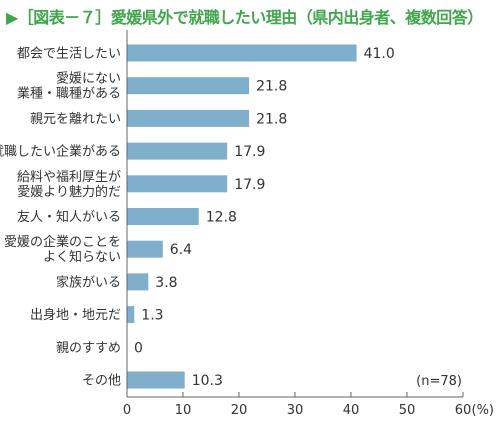  Describe the element at coordinates (483, 410) in the screenshot. I see `x-unit-label: (%)` at that location.